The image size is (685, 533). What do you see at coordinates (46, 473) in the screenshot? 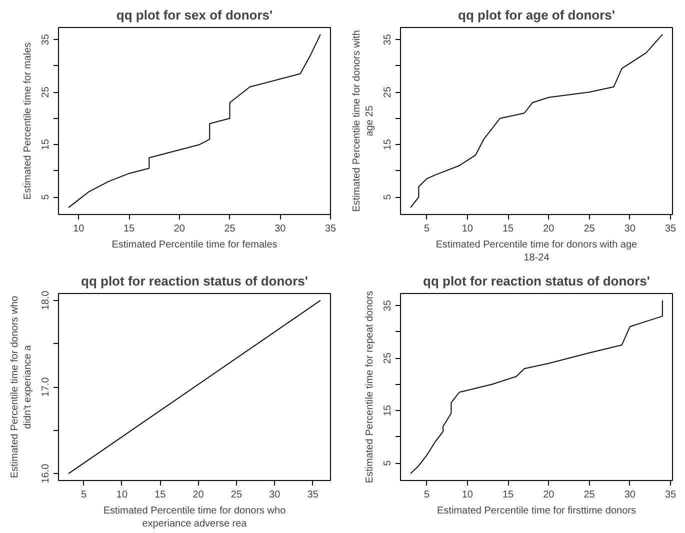
I see `y-tick-label: 16.0` at bounding box center [46, 473].